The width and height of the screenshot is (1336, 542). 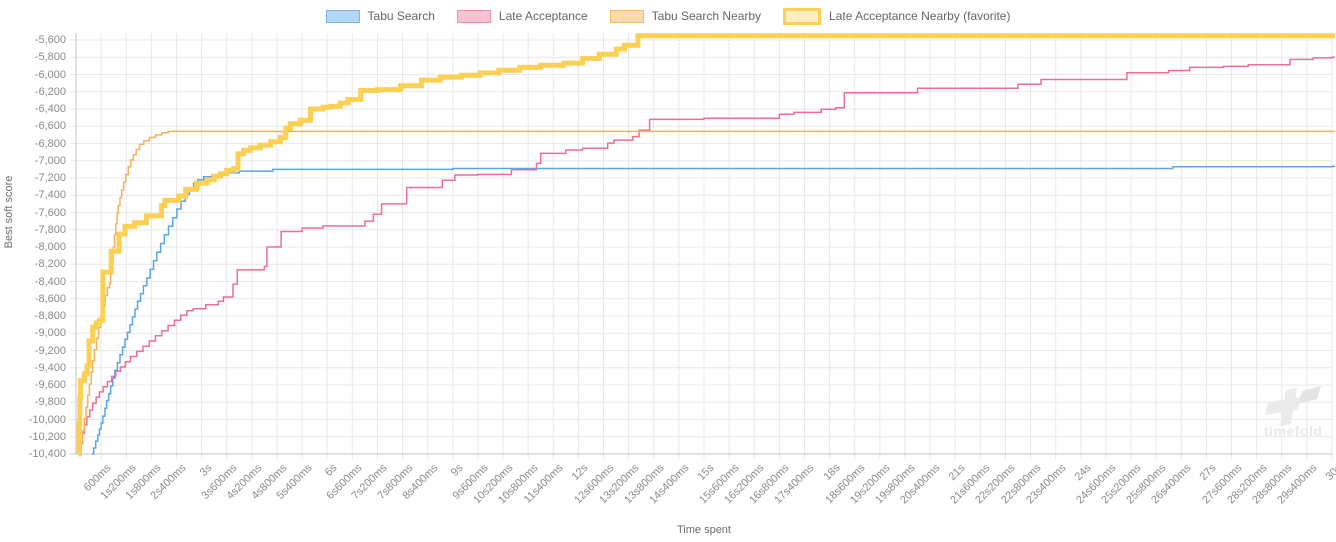 I want to click on legend-label: Late Acceptance, so click(x=543, y=16).